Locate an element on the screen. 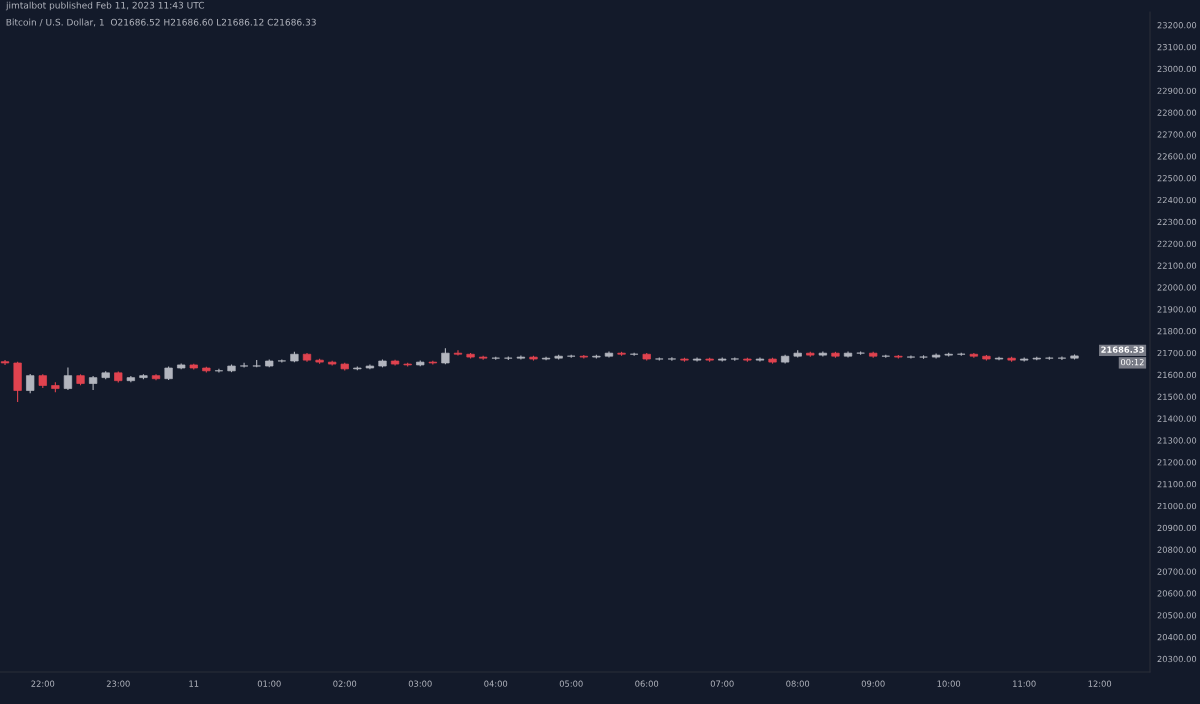 The image size is (1200, 704). y-tick-label: 22300.00 is located at coordinates (1177, 222).